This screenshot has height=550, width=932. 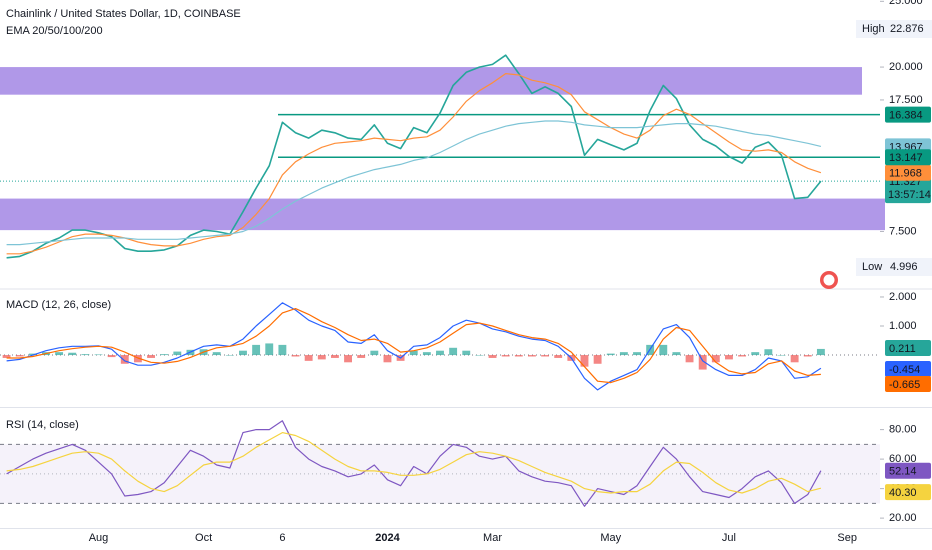 I want to click on x-tick-label: Sep, so click(x=847, y=538).